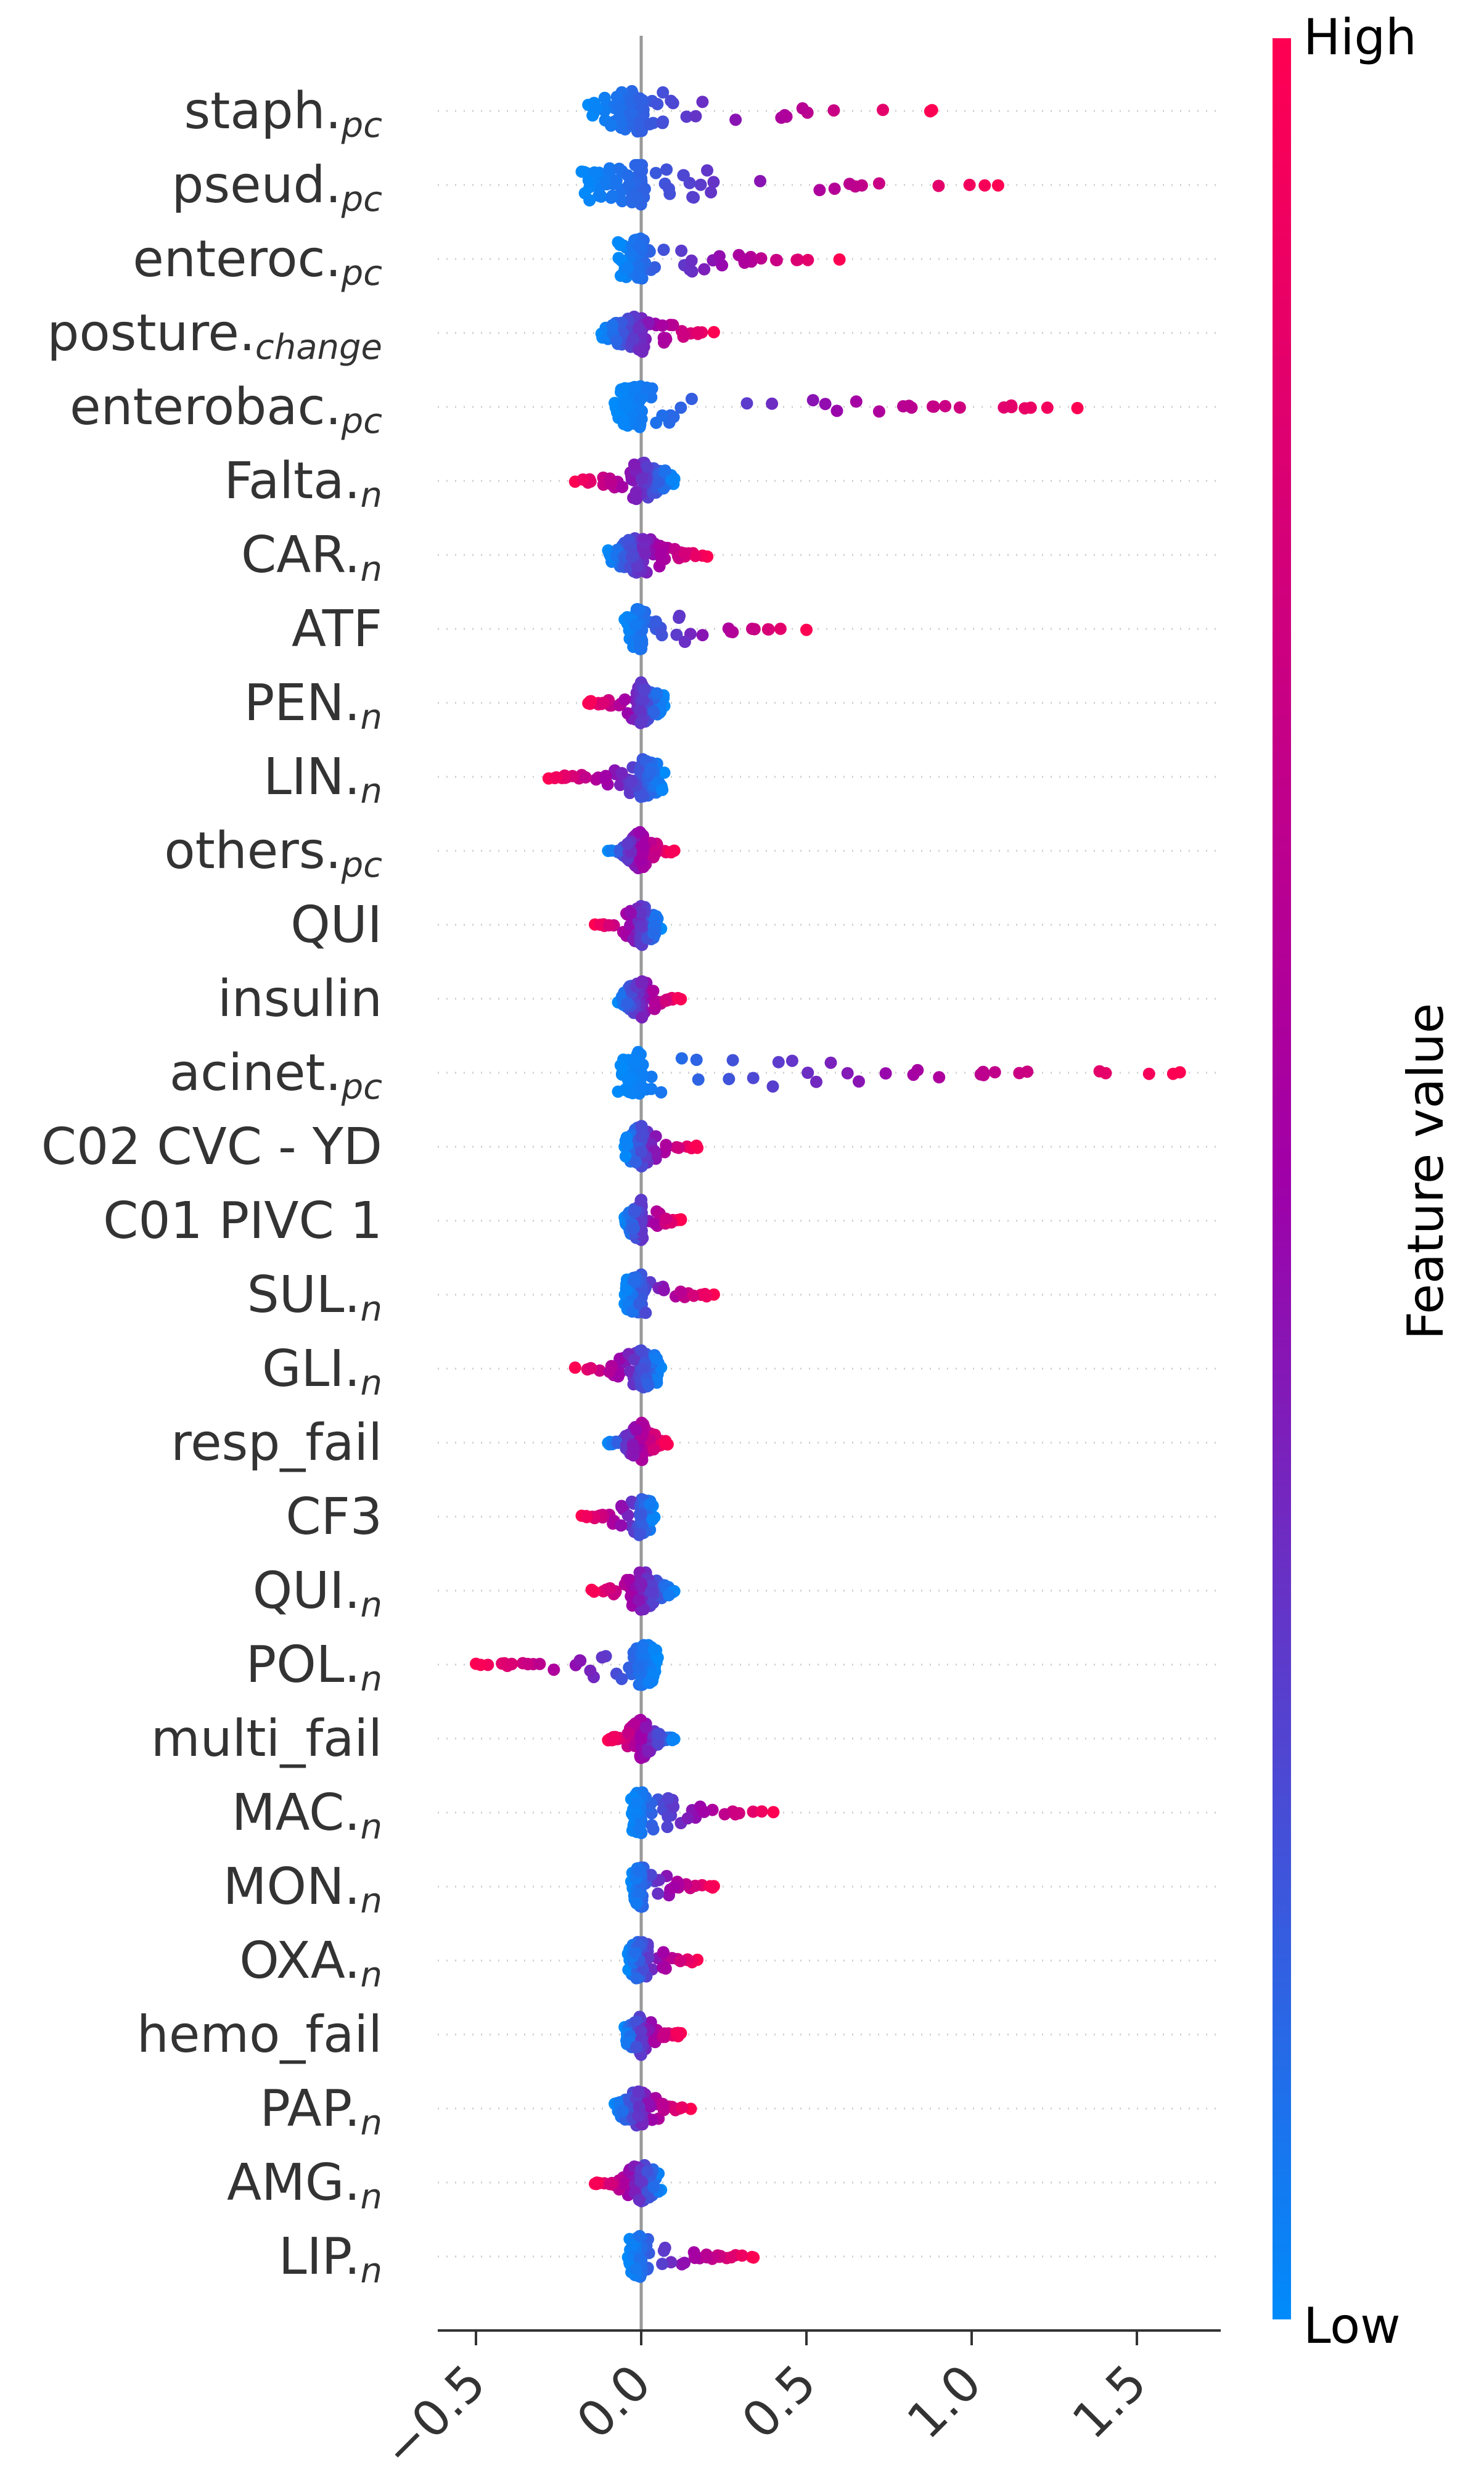 This screenshot has width=1484, height=2476. Describe the element at coordinates (292, 1887) in the screenshot. I see `feature-label-base: MON.` at that location.